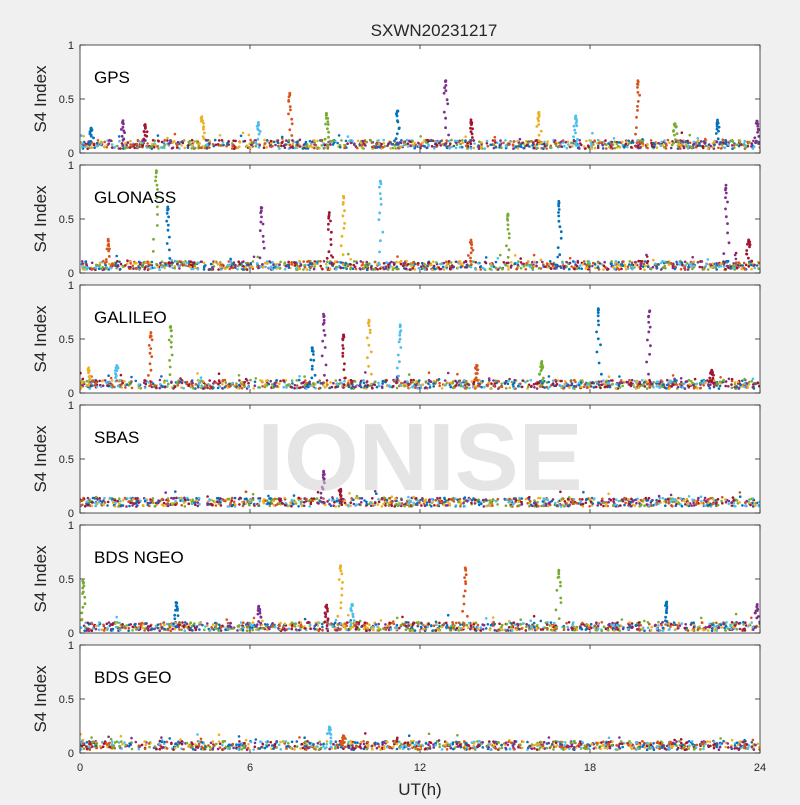 The width and height of the screenshot is (800, 805). What do you see at coordinates (71, 274) in the screenshot?
I see `y-tick-label: 0` at bounding box center [71, 274].